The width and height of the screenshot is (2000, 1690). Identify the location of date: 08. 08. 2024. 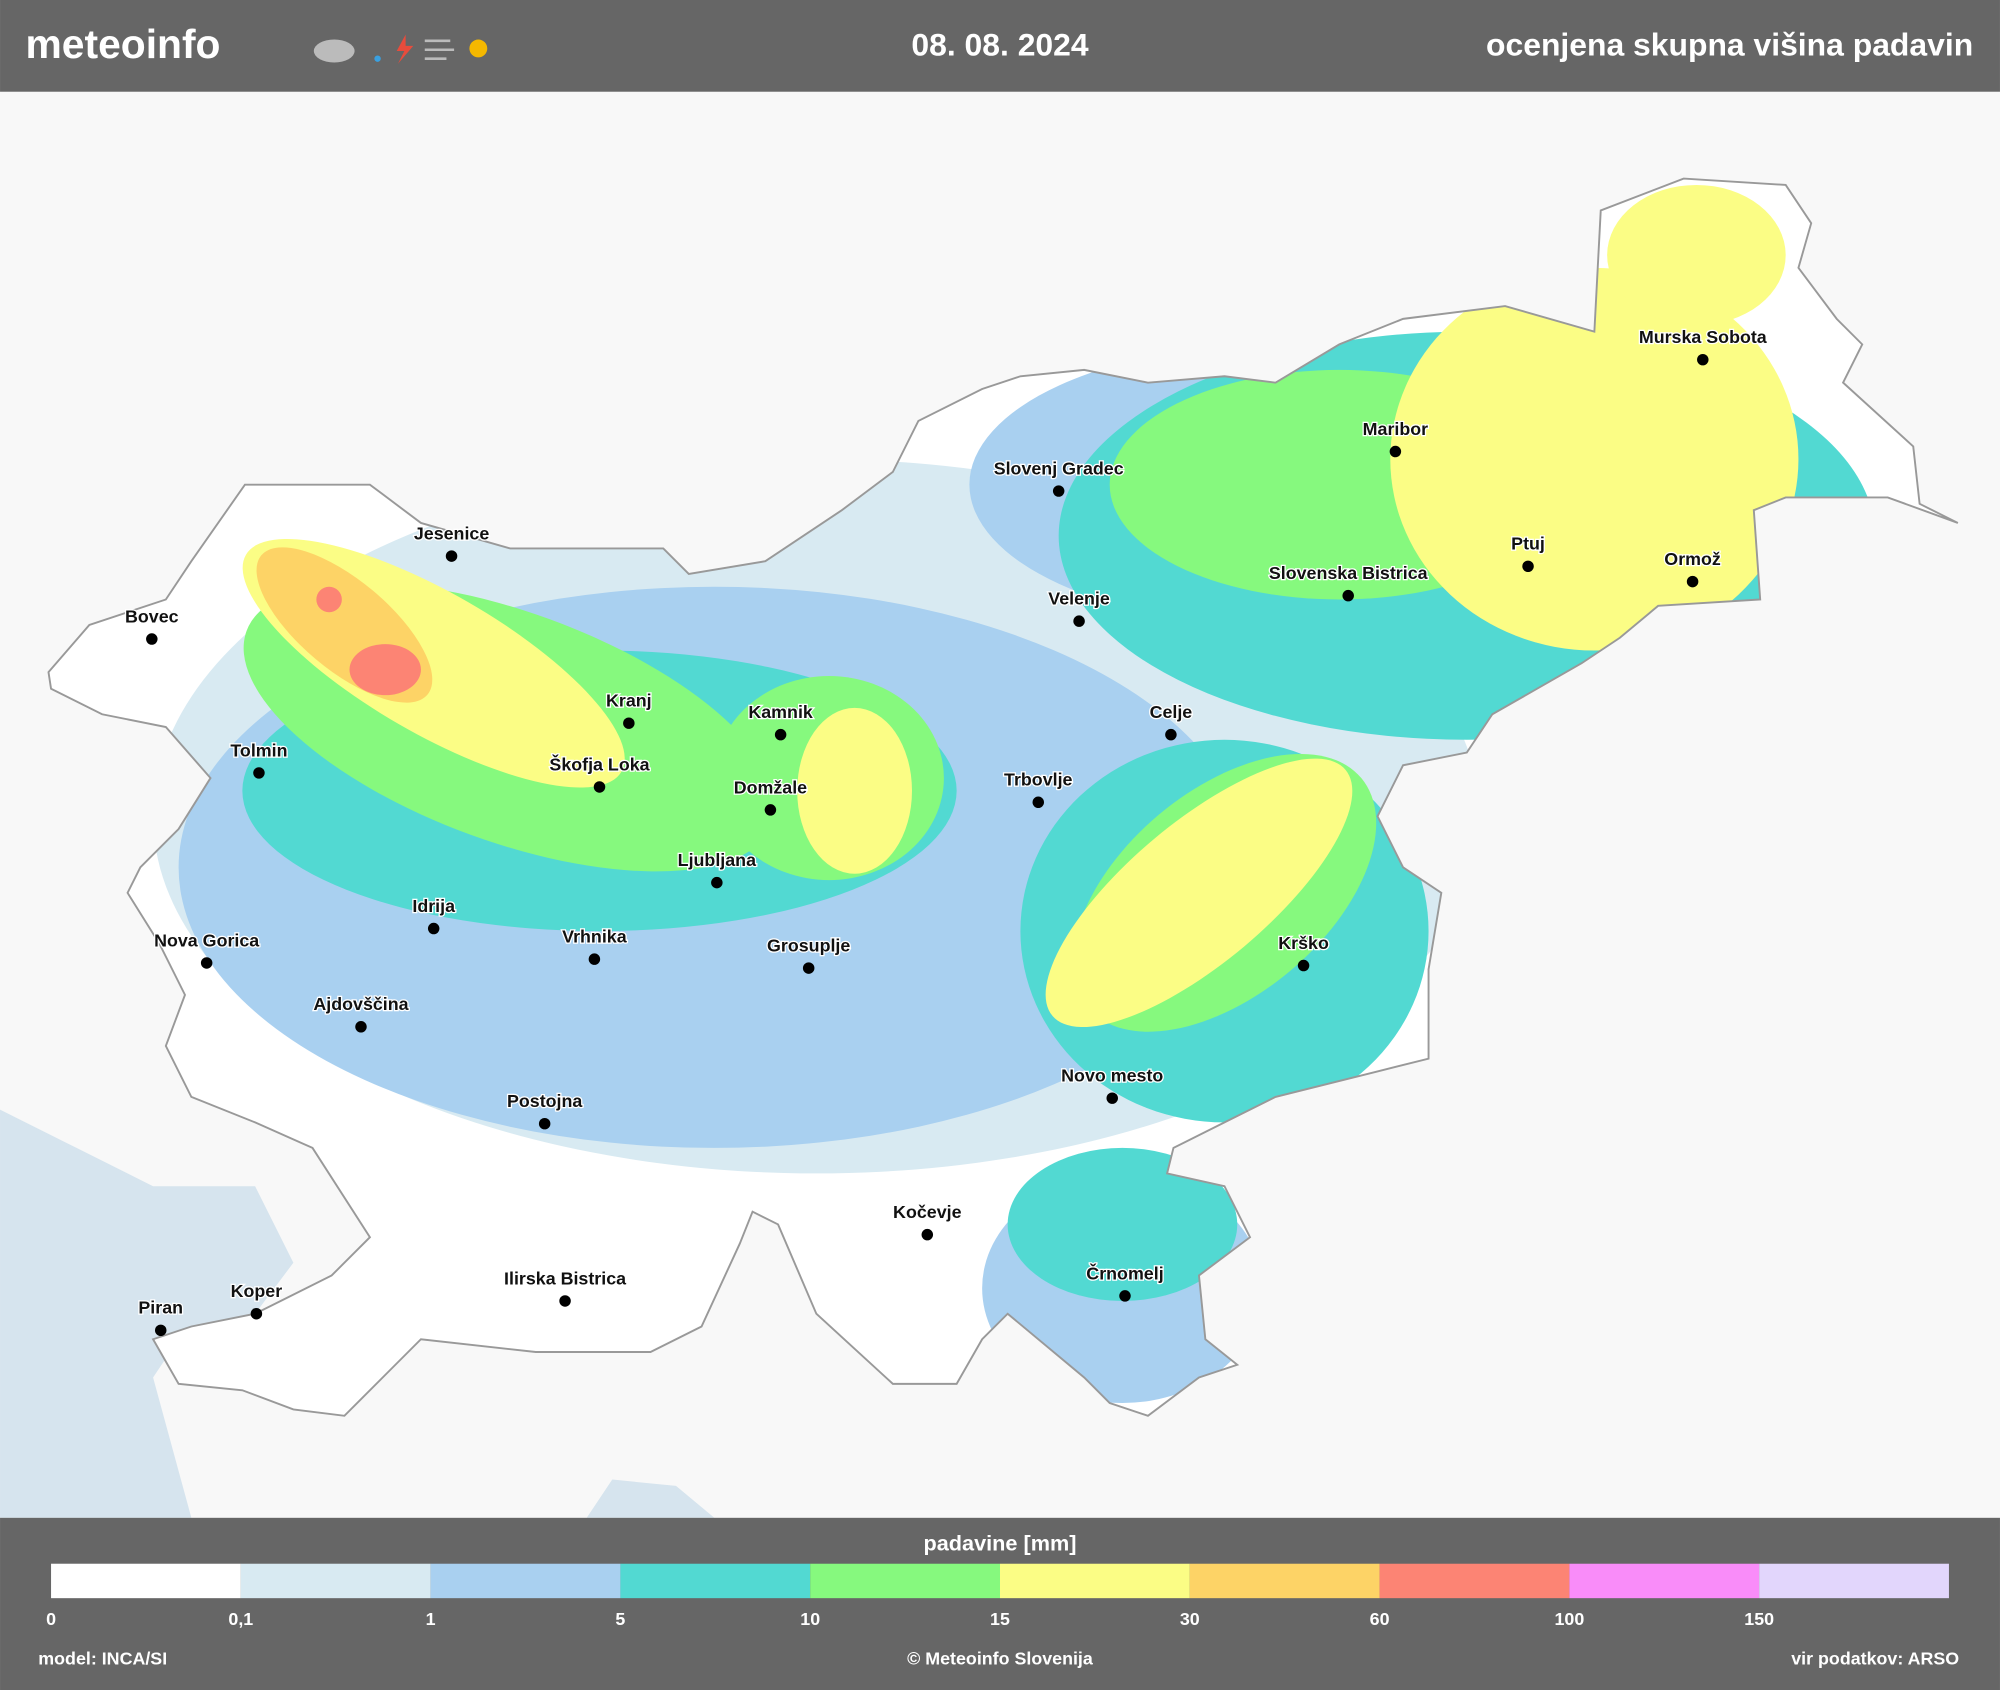
(1000, 45).